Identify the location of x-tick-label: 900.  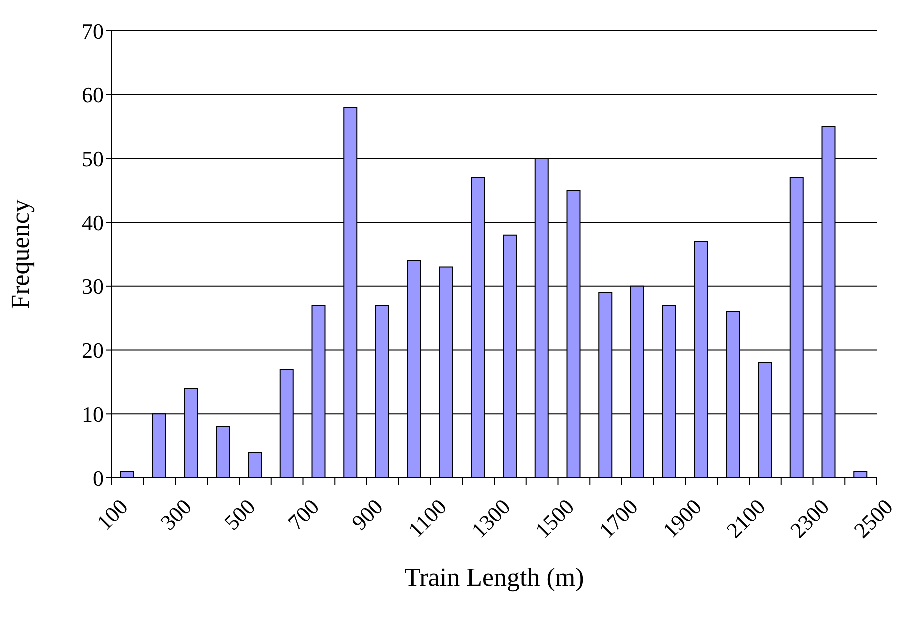
(367, 515).